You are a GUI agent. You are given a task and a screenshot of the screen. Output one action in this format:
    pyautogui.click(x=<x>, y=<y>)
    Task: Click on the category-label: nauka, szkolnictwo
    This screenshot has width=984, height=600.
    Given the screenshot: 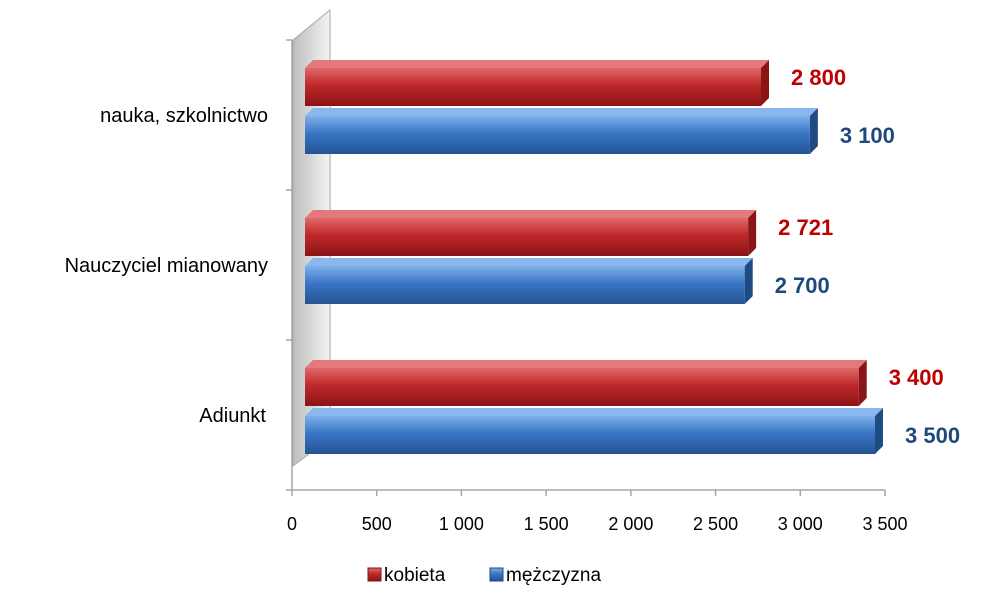 What is the action you would take?
    pyautogui.click(x=184, y=116)
    